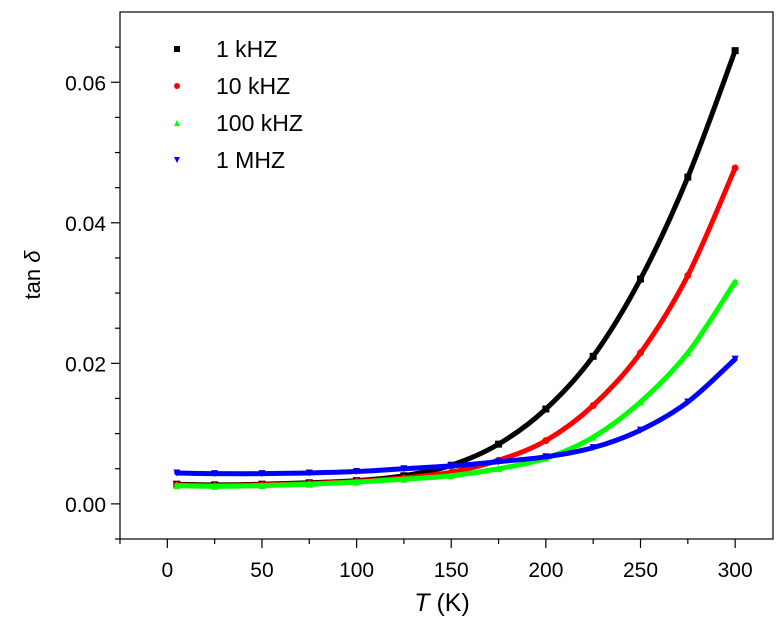 Image resolution: width=780 pixels, height=617 pixels. I want to click on x-axis-label-unit: (K), so click(450, 603).